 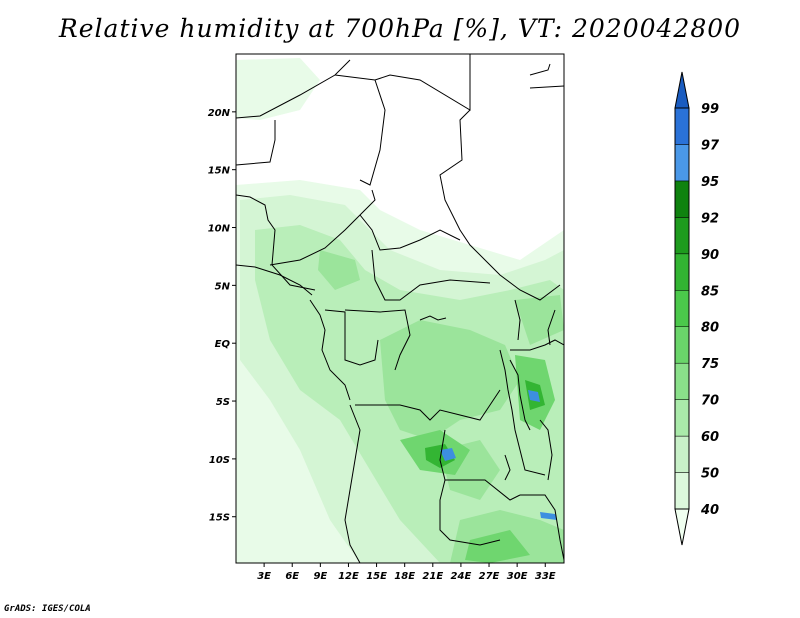 I want to click on colorbar: 40 50 60 70 75 80 85 90 92 95 97 99, so click(x=697, y=308).